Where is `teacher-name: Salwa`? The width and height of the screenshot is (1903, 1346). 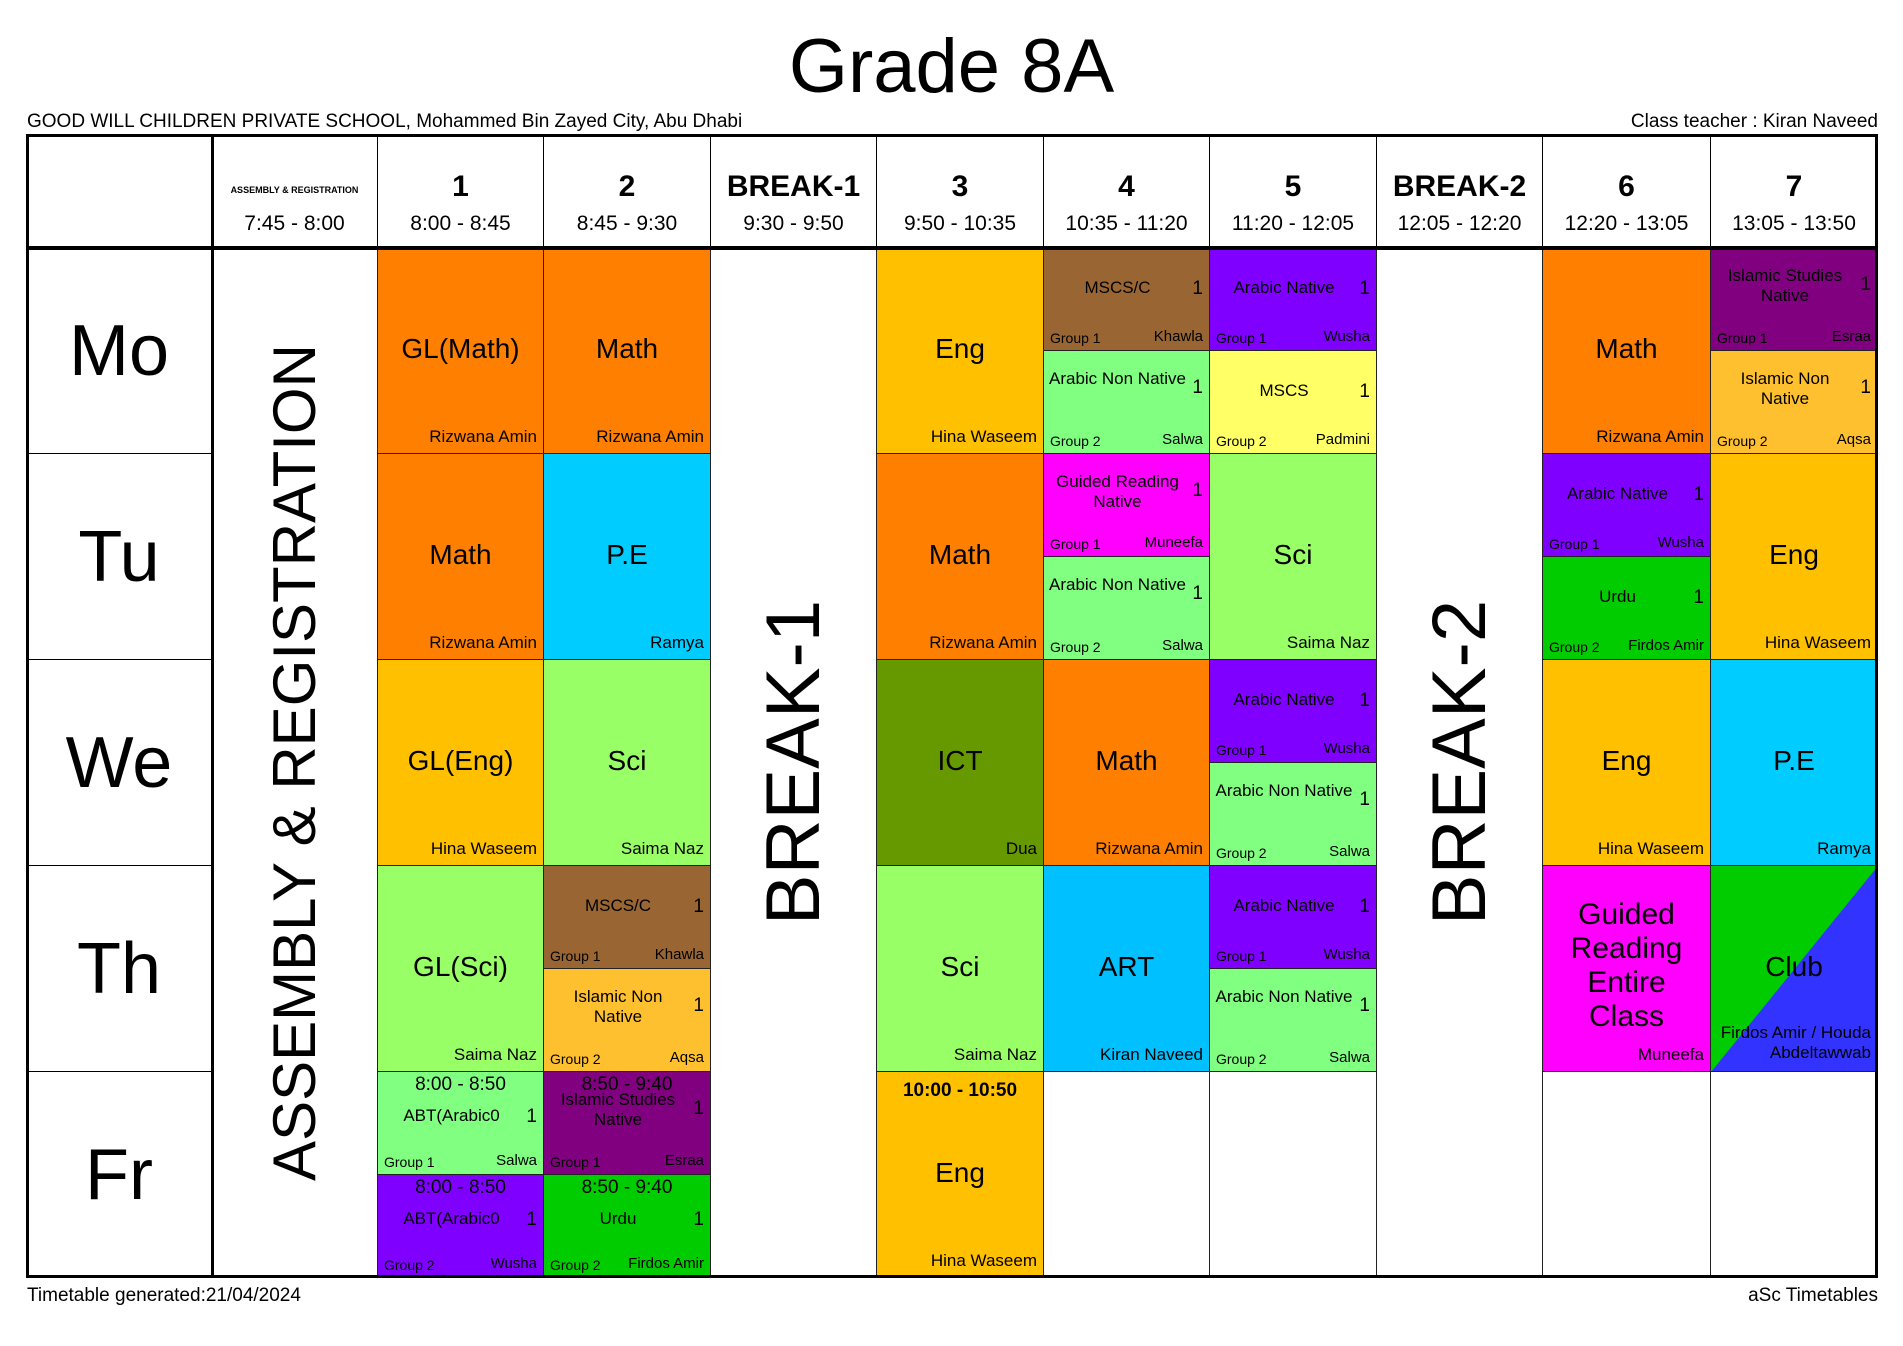
teacher-name: Salwa is located at coordinates (1349, 851).